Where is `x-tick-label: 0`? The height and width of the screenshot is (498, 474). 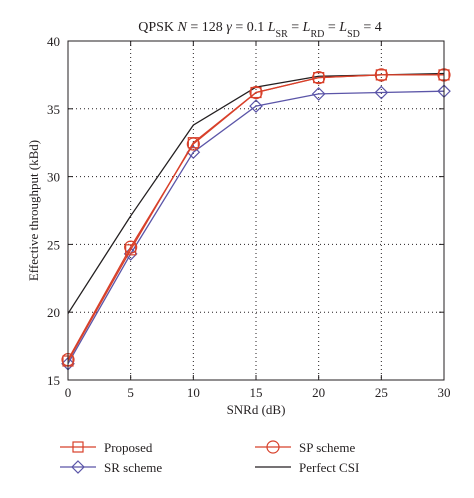
x-tick-label: 0 is located at coordinates (68, 392).